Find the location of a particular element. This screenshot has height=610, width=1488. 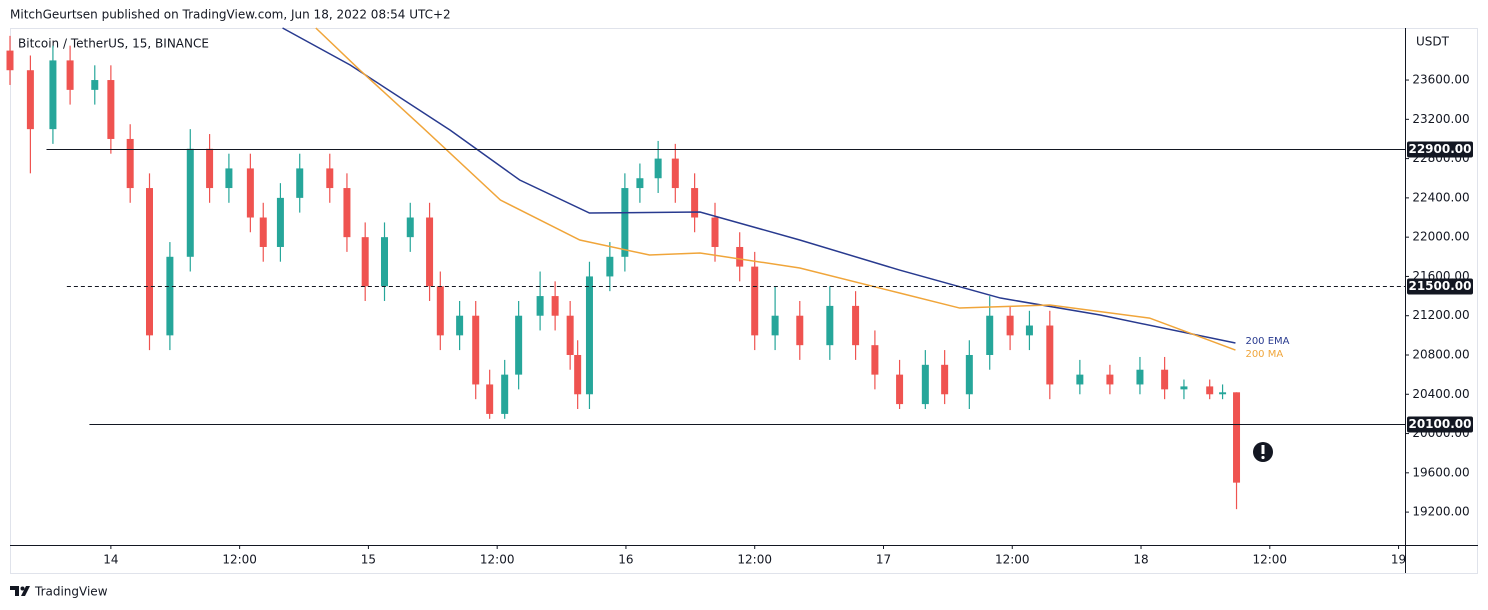

symbol-title: Bitcoin / TetherUS, 15, BINANCE is located at coordinates (113, 44).